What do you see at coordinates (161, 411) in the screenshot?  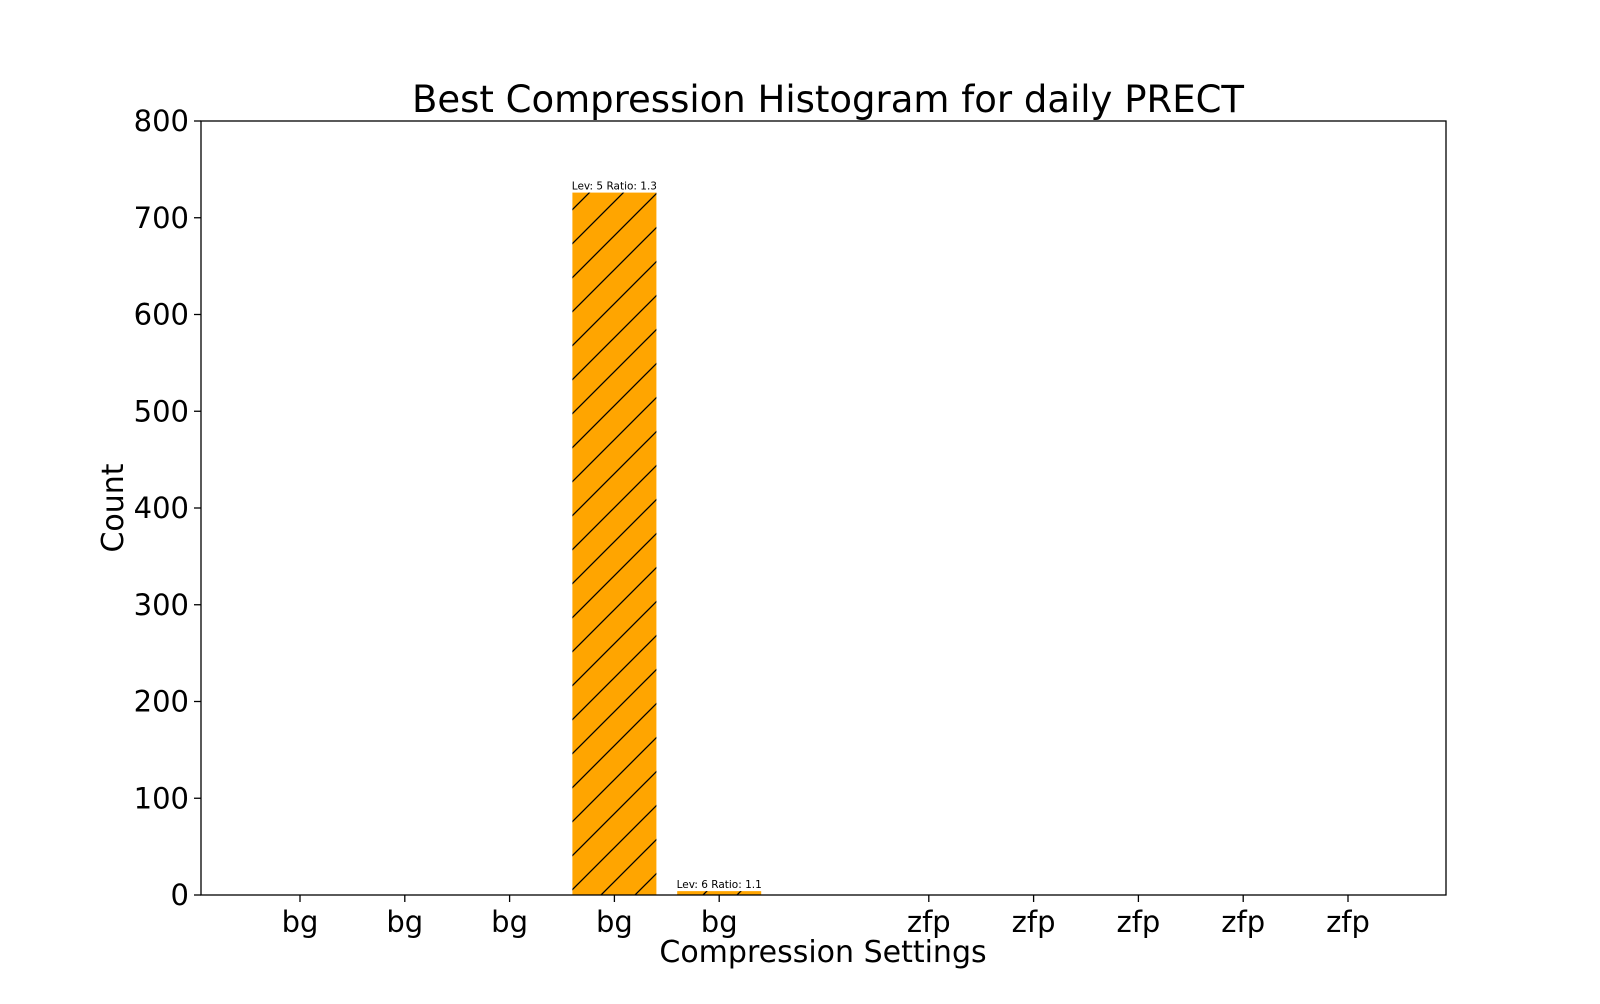 I see `y-tick-label: 500` at bounding box center [161, 411].